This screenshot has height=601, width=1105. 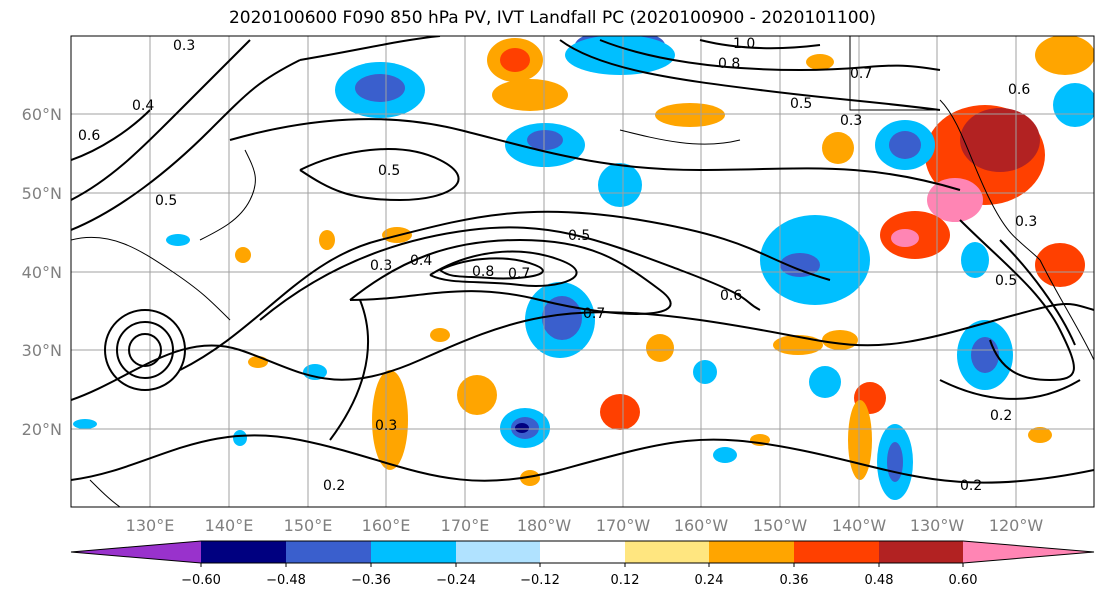 What do you see at coordinates (540, 580) in the screenshot?
I see `colorbar-tick-label: −0.12` at bounding box center [540, 580].